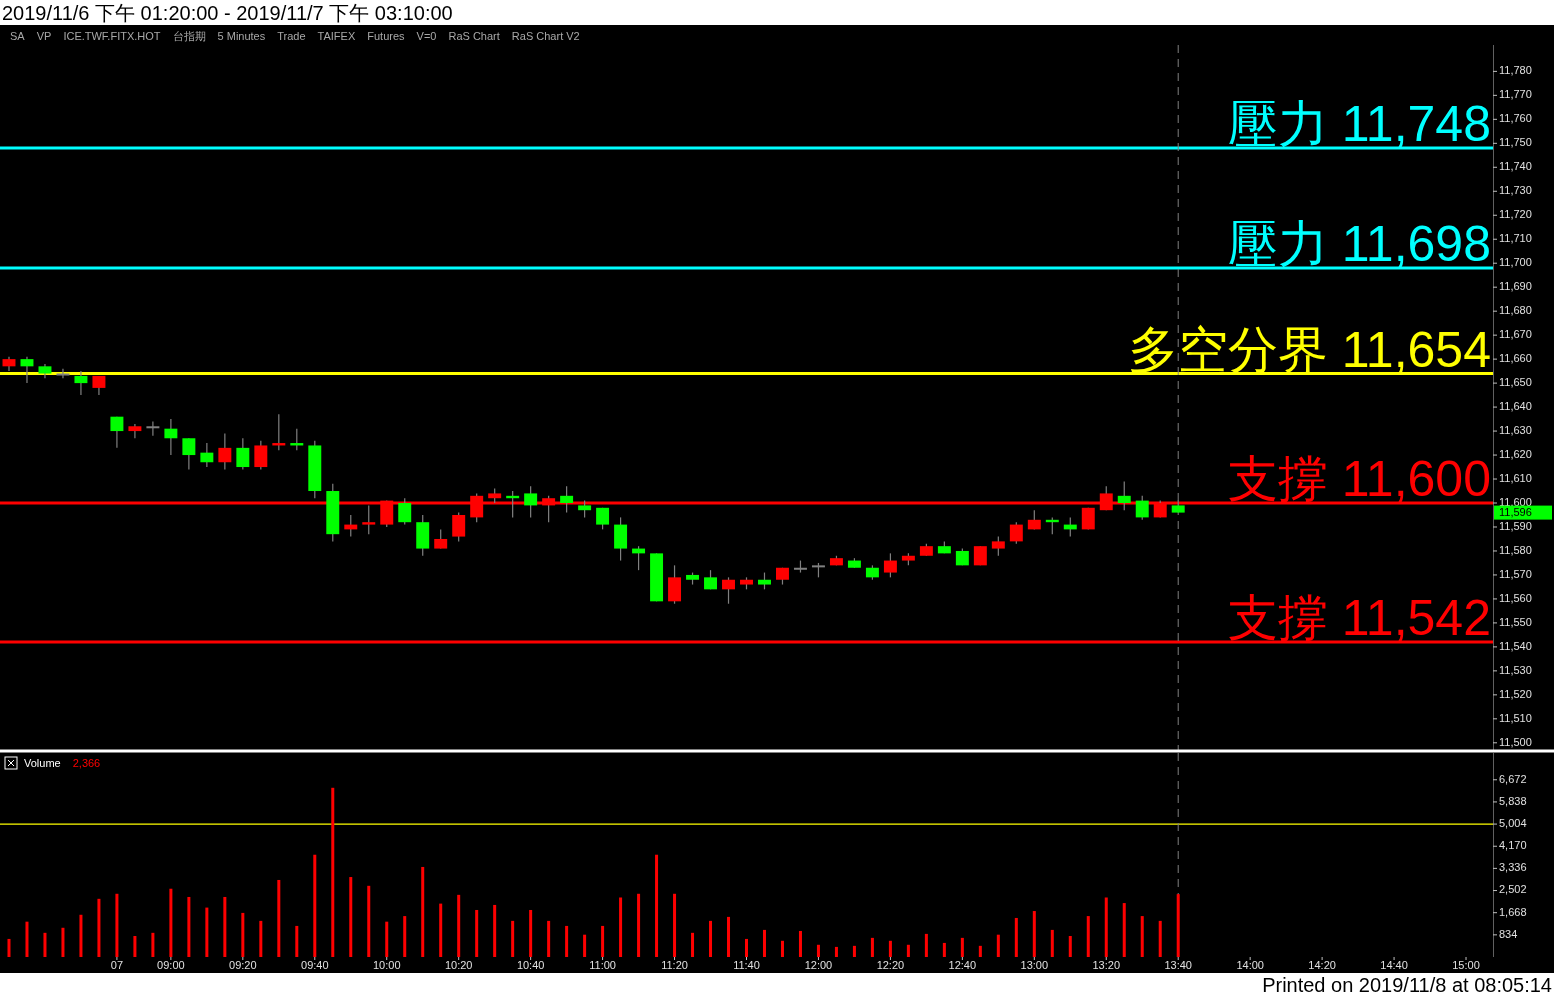 This screenshot has height=996, width=1554. What do you see at coordinates (1359, 244) in the screenshot?
I see `ref-line-label: 壓力 11,698` at bounding box center [1359, 244].